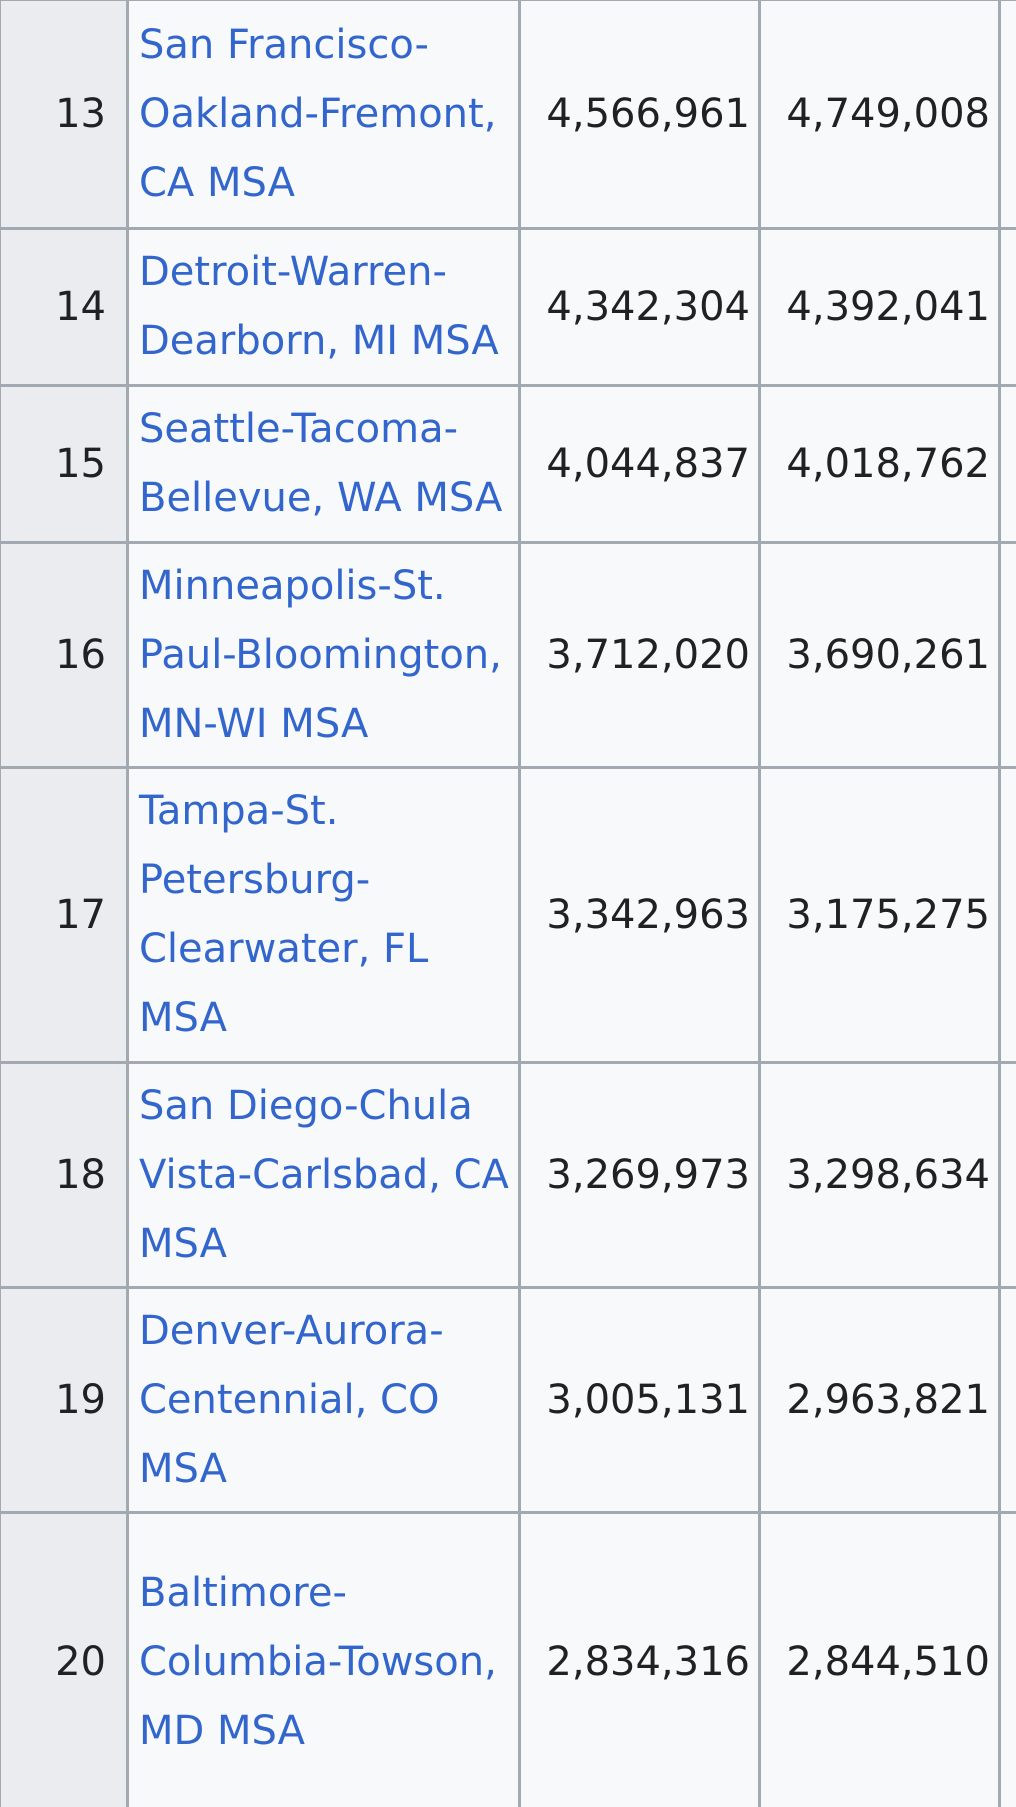 This screenshot has width=1016, height=1807. I want to click on population-cell-a: 4,342,304, so click(639, 307).